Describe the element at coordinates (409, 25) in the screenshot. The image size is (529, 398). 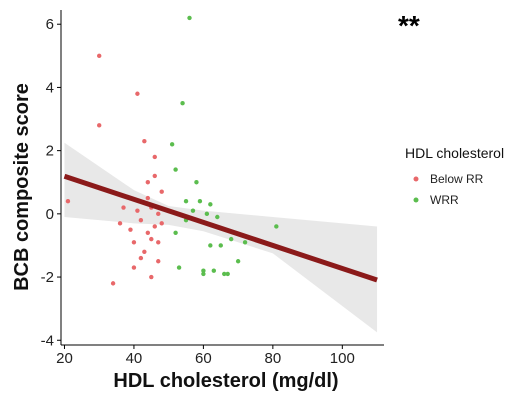
I see `significance-annotation: **` at that location.